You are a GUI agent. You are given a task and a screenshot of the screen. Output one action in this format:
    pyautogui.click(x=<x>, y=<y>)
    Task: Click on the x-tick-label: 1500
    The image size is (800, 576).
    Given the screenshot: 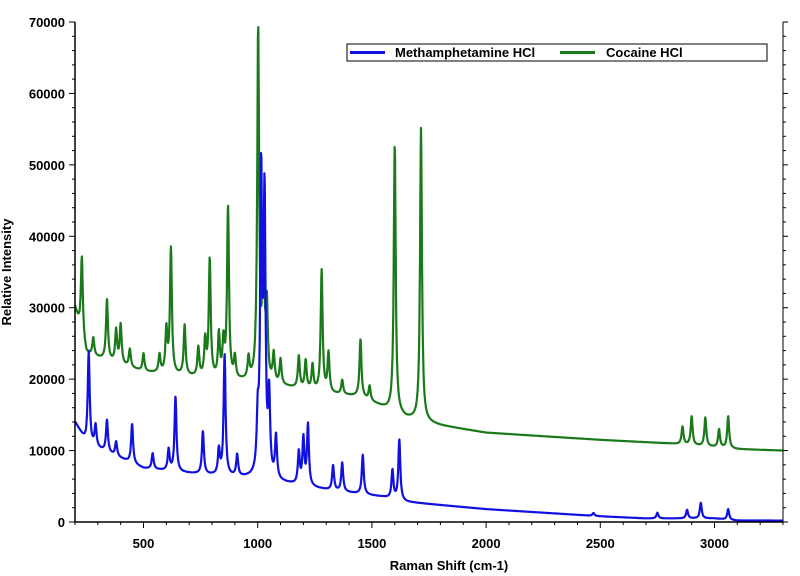 What is the action you would take?
    pyautogui.click(x=371, y=543)
    